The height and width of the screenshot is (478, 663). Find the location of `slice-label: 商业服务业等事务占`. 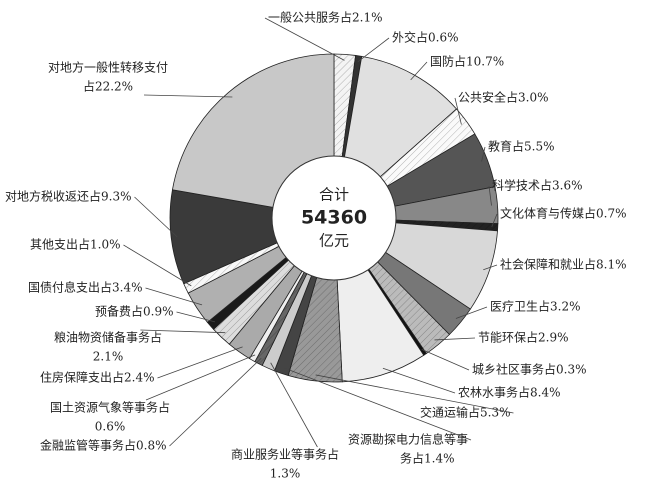

slice-label: 商业服务业等事务占 is located at coordinates (285, 454).